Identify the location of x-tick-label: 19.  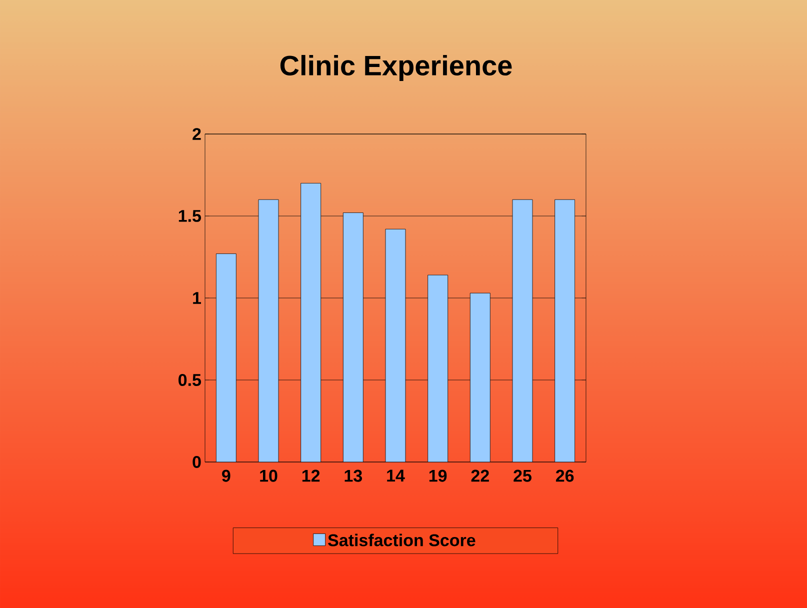
(438, 476).